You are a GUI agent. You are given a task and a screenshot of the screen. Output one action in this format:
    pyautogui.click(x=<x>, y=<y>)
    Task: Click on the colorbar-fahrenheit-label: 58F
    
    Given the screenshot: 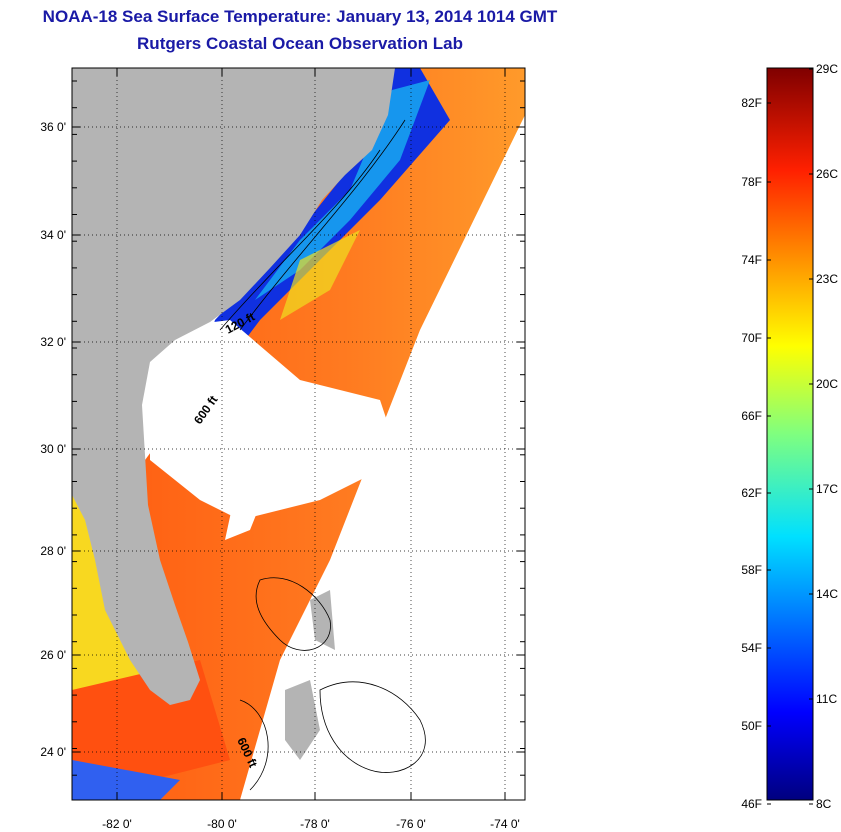 What is the action you would take?
    pyautogui.click(x=751, y=570)
    